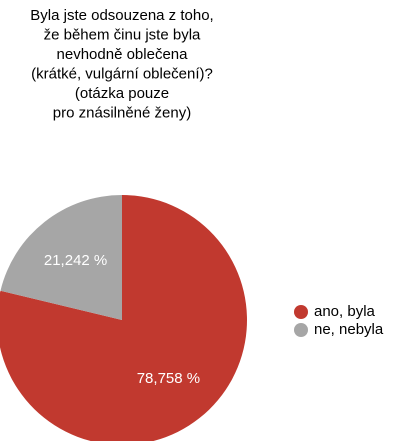  I want to click on chart-title: nevhodně oblečena, so click(123, 54).